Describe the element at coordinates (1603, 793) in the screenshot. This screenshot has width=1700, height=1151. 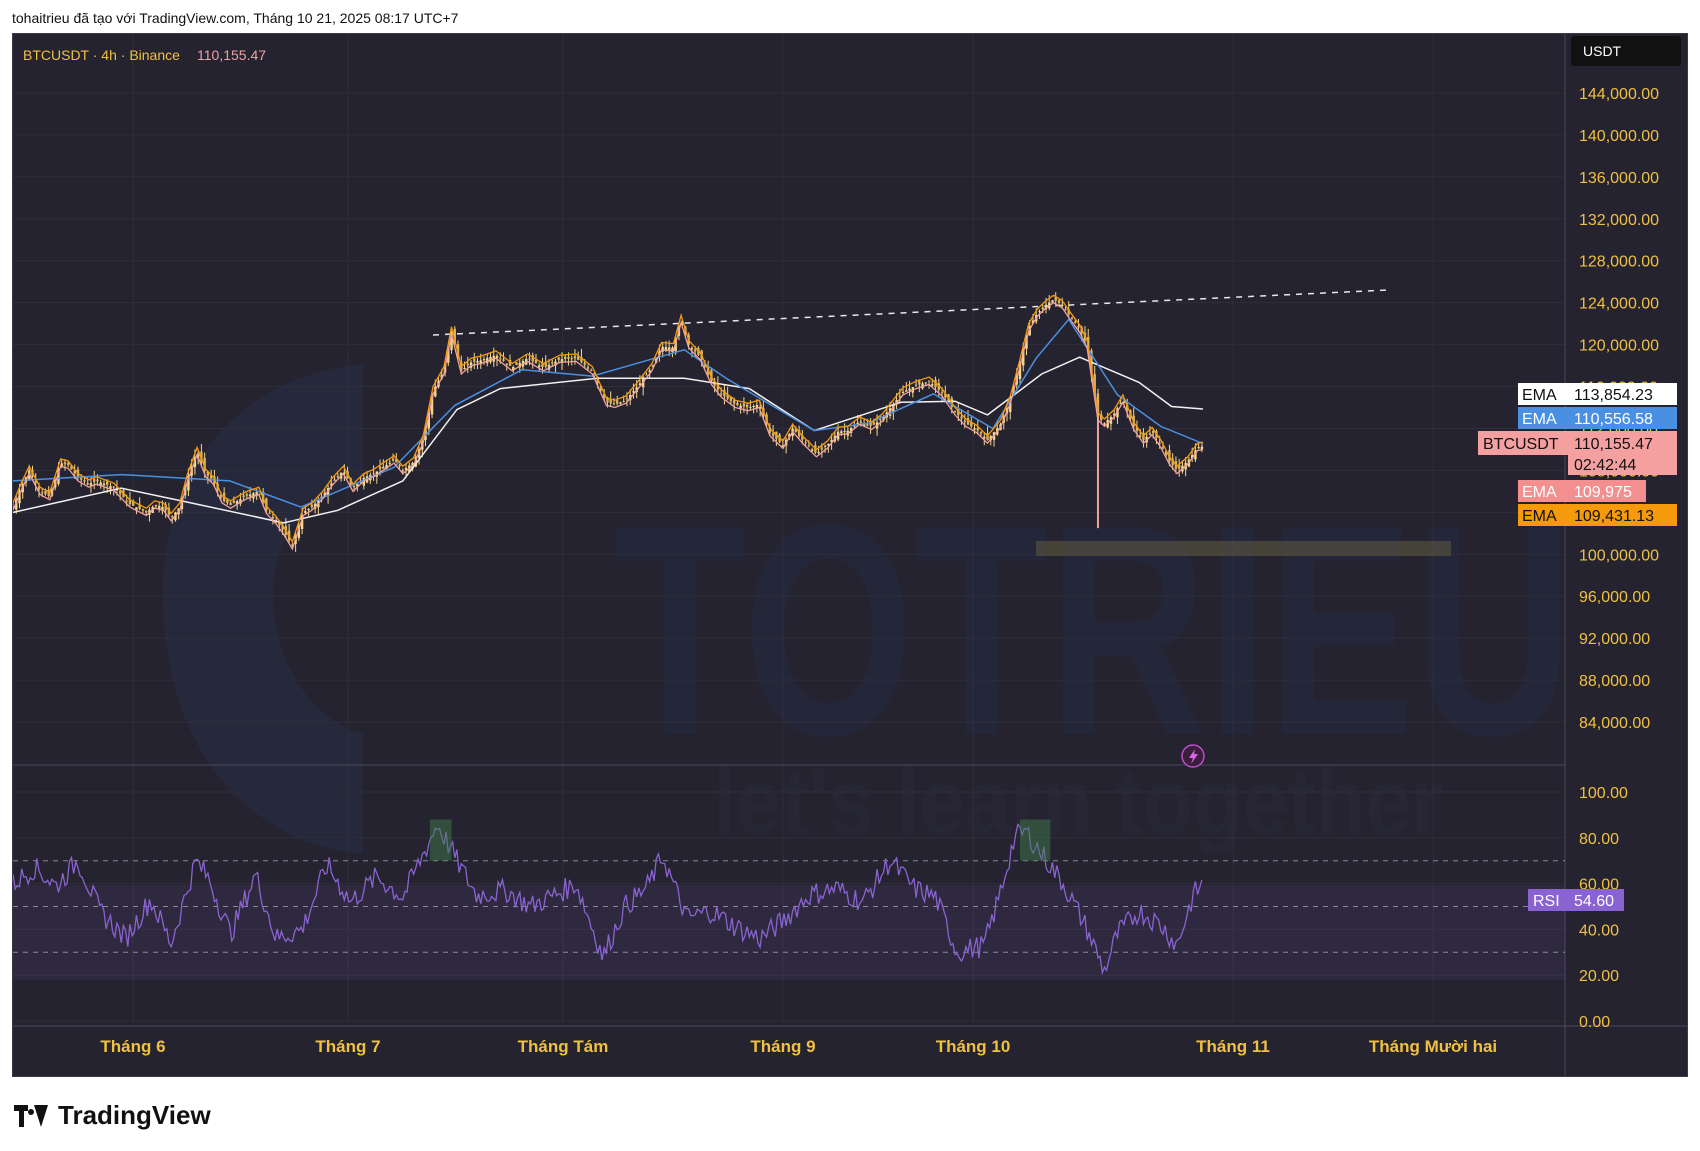
I see `rsi-tick-label: 100.00` at that location.